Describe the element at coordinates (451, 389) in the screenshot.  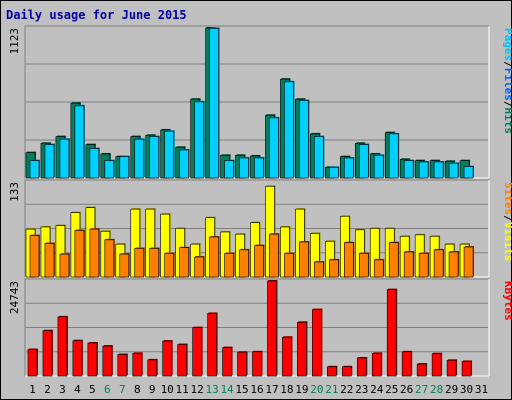
I see `x-tick-label: 29` at that location.